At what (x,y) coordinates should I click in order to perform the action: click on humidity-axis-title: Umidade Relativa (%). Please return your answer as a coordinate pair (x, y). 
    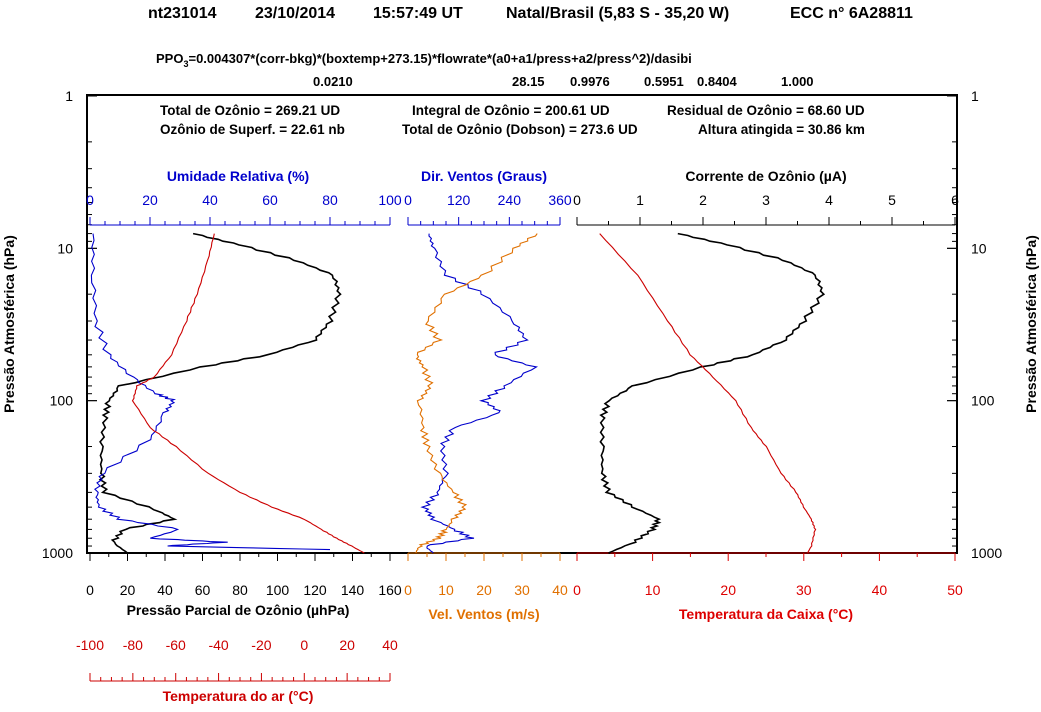
    Looking at the image, I should click on (238, 176).